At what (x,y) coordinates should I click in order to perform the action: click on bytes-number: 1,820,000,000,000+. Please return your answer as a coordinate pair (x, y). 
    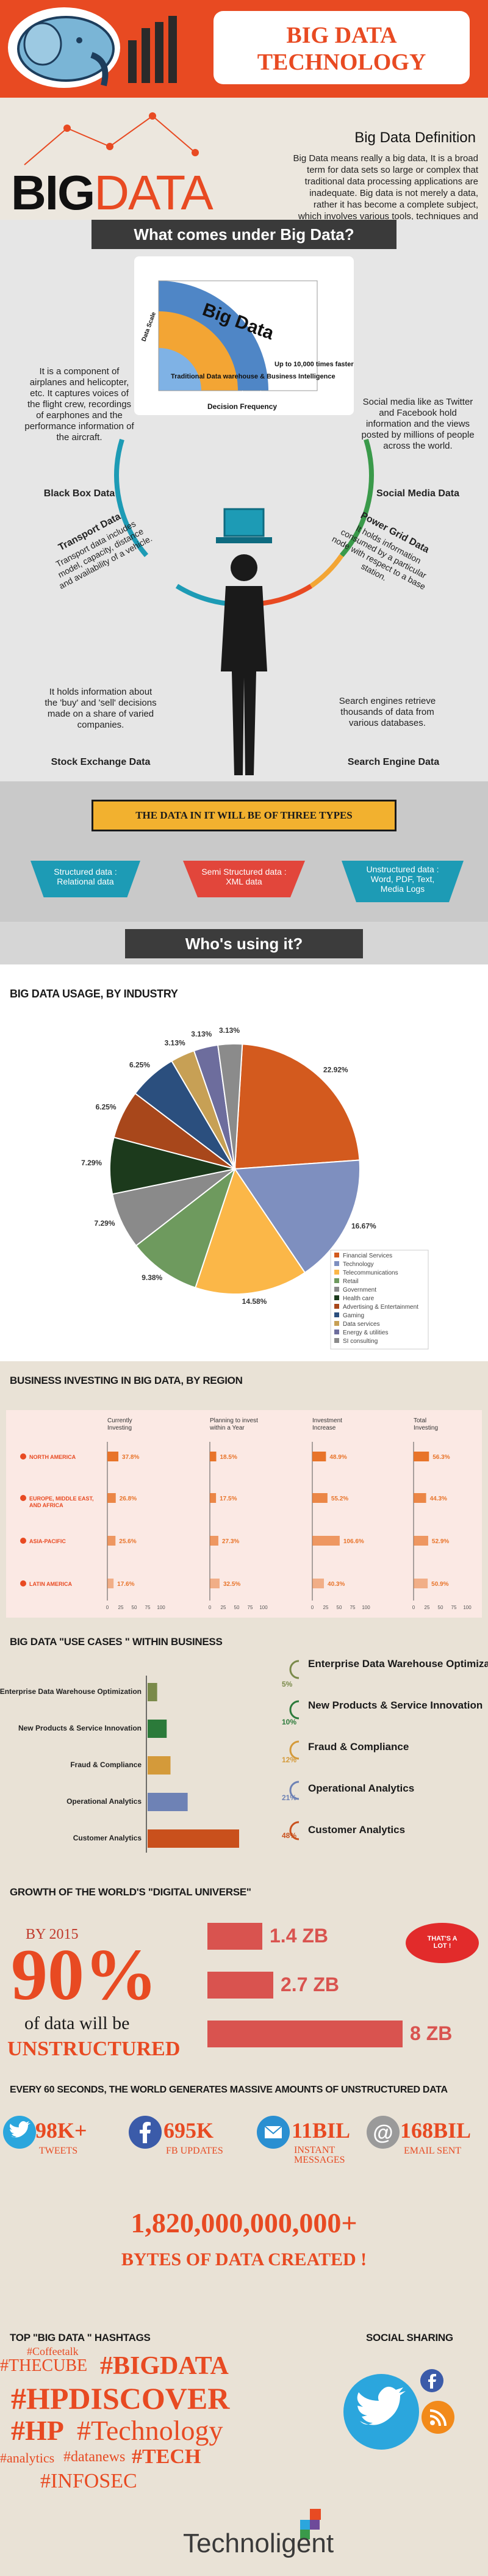
    Looking at the image, I should click on (244, 2222).